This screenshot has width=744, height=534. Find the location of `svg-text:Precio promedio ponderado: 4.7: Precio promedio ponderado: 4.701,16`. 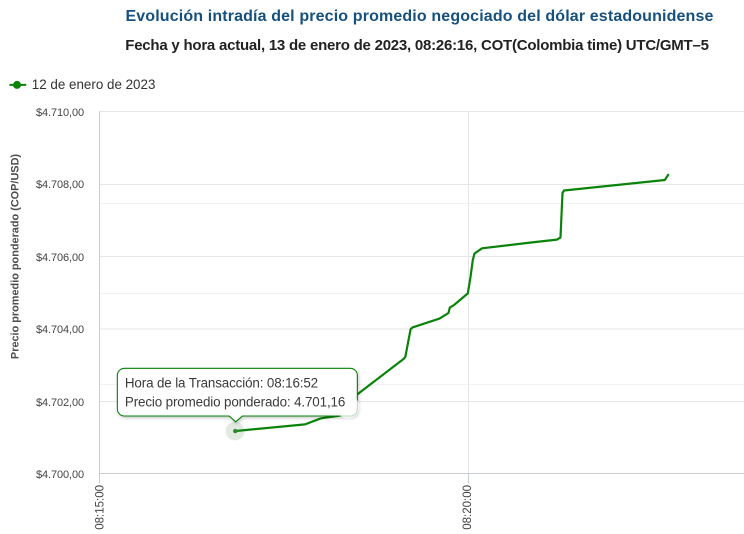

svg-text:Precio promedio ponderado: 4.7: Precio promedio ponderado: 4.701,16 is located at coordinates (235, 401).